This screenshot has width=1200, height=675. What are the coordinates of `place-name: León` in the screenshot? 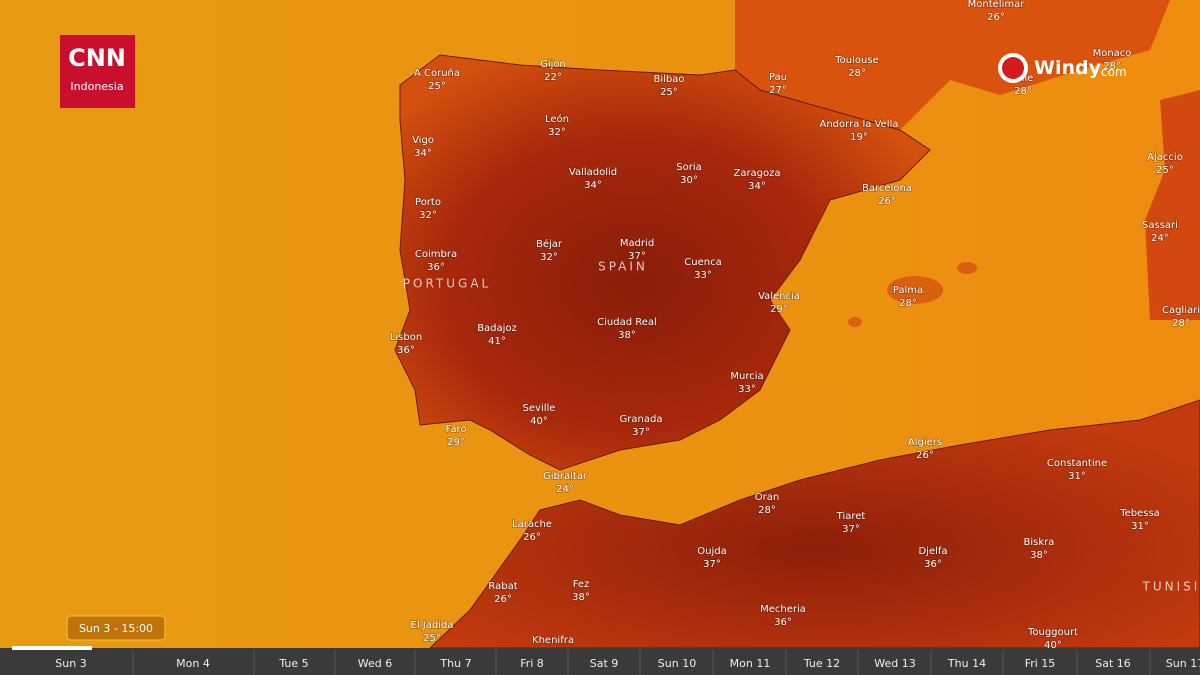 It's located at (557, 119).